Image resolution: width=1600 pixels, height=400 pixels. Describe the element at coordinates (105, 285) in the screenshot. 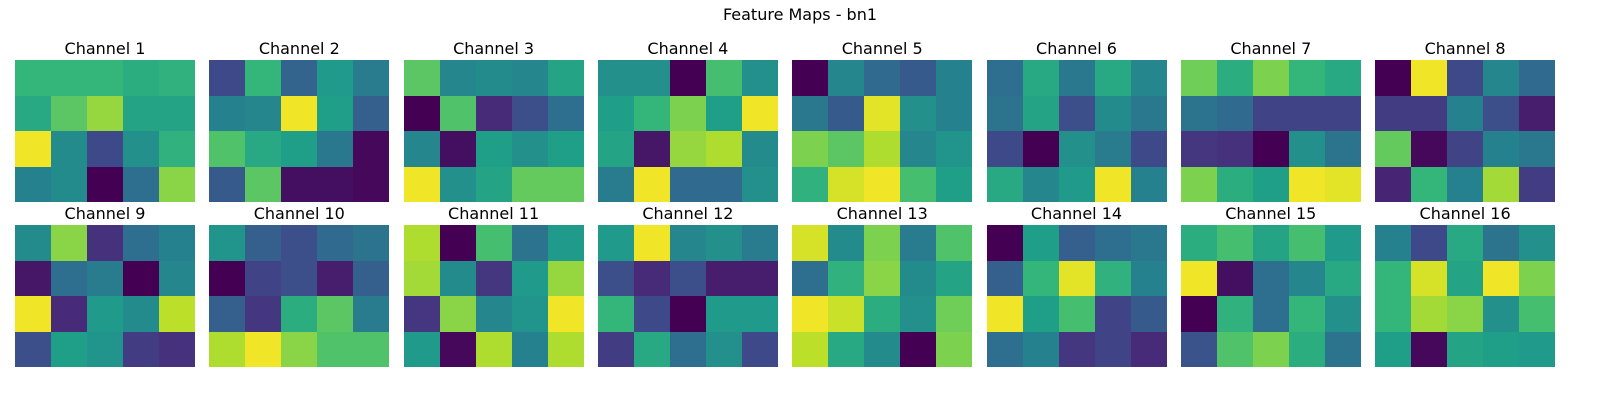

I see `channel-panel: Channel 9` at that location.